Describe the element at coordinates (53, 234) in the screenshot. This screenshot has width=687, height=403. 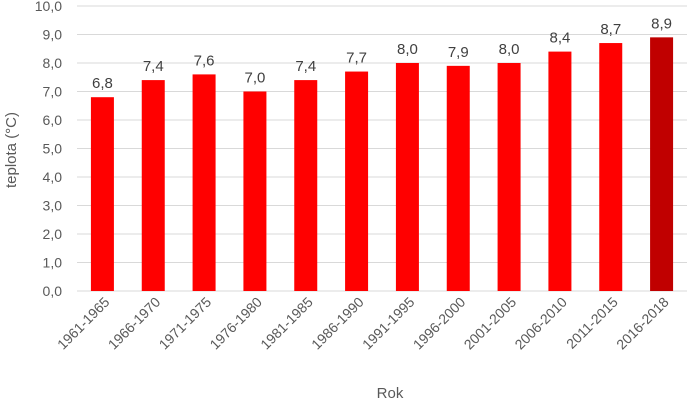
I see `y-tick-label: 2,0` at that location.